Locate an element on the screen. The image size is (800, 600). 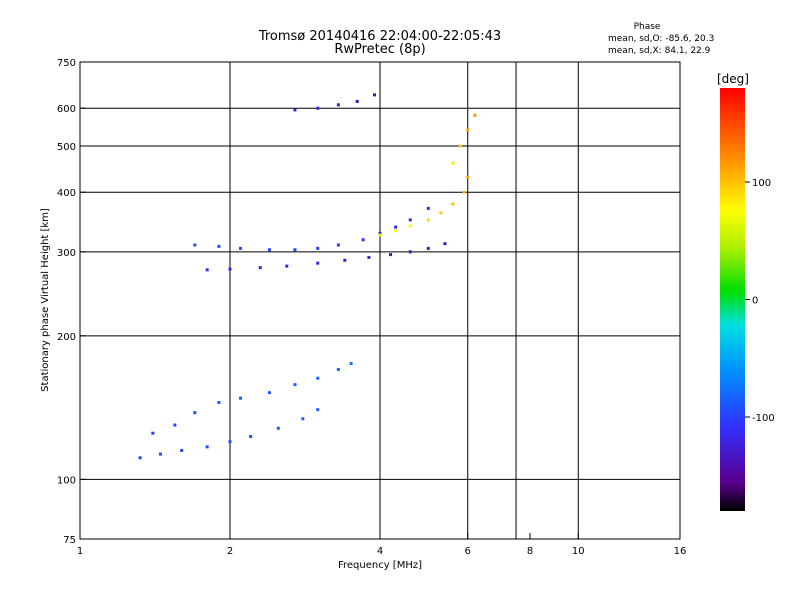
stats-title: Phase is located at coordinates (647, 27).